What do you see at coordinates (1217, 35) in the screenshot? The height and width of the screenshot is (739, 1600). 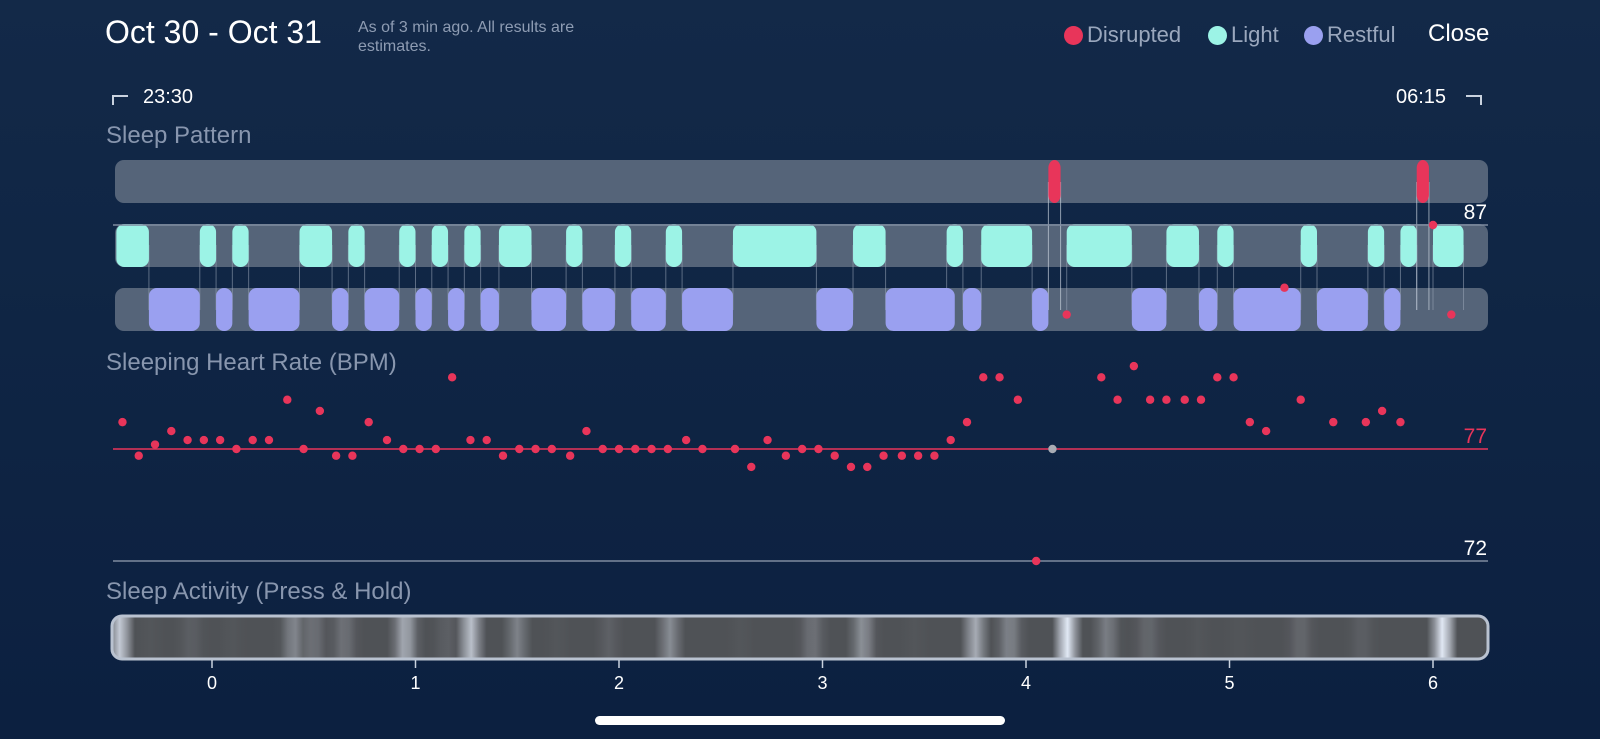 I see `light-dot-icon` at bounding box center [1217, 35].